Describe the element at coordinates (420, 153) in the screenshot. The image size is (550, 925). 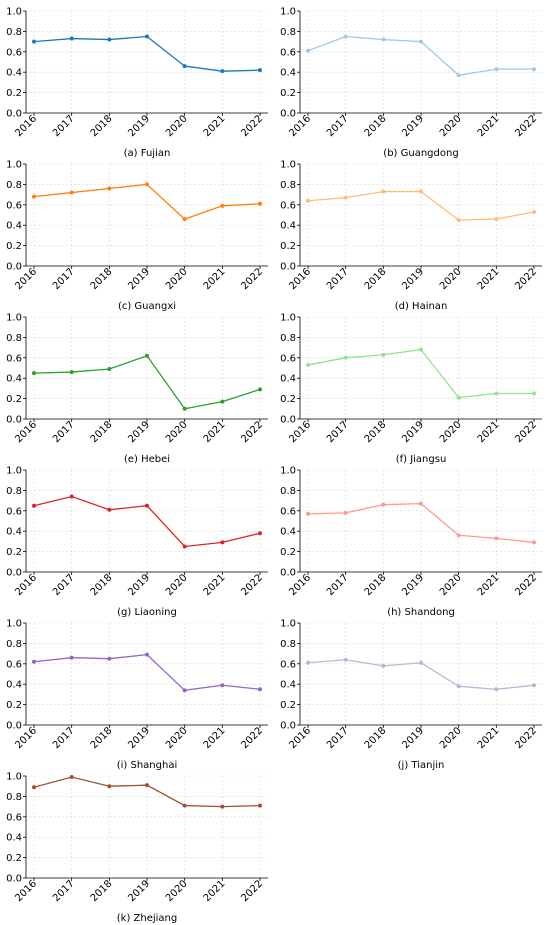
I see `panel-caption: (b) Guangdong` at that location.